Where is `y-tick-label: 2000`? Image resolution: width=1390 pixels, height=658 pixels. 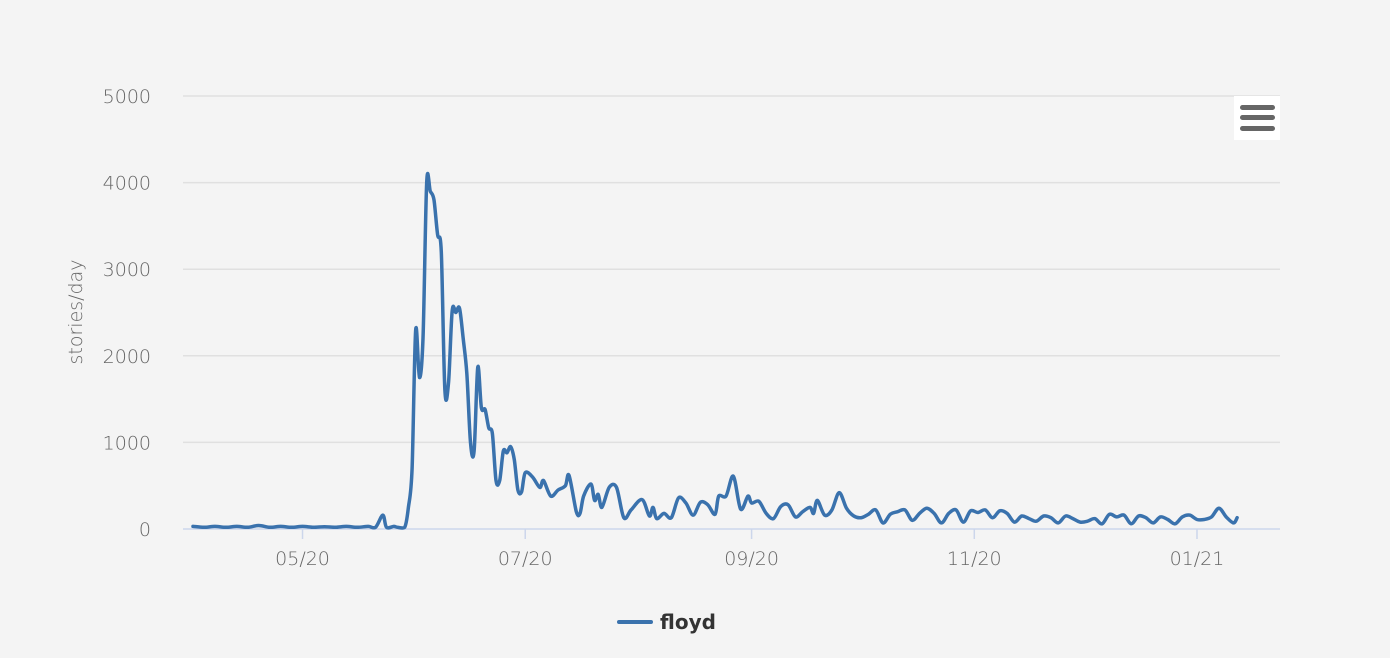 y-tick-label: 2000 is located at coordinates (127, 357).